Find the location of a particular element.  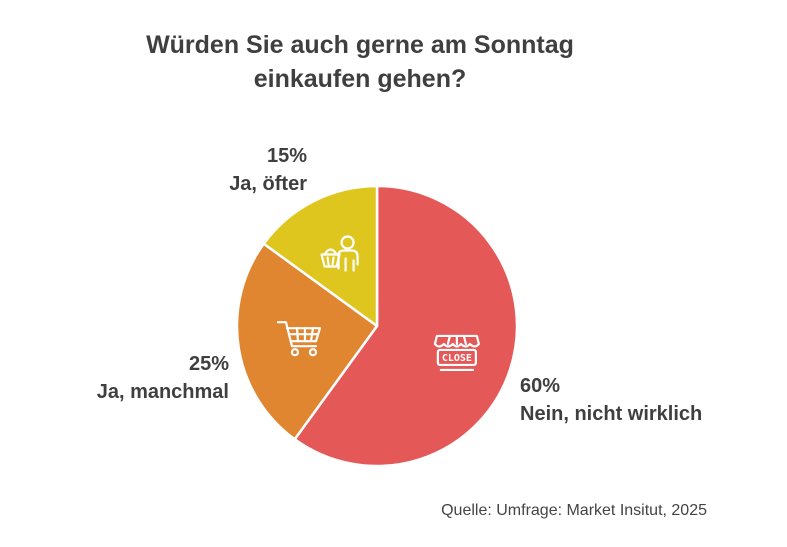

label-manchmal-value: 25% is located at coordinates (208, 364).